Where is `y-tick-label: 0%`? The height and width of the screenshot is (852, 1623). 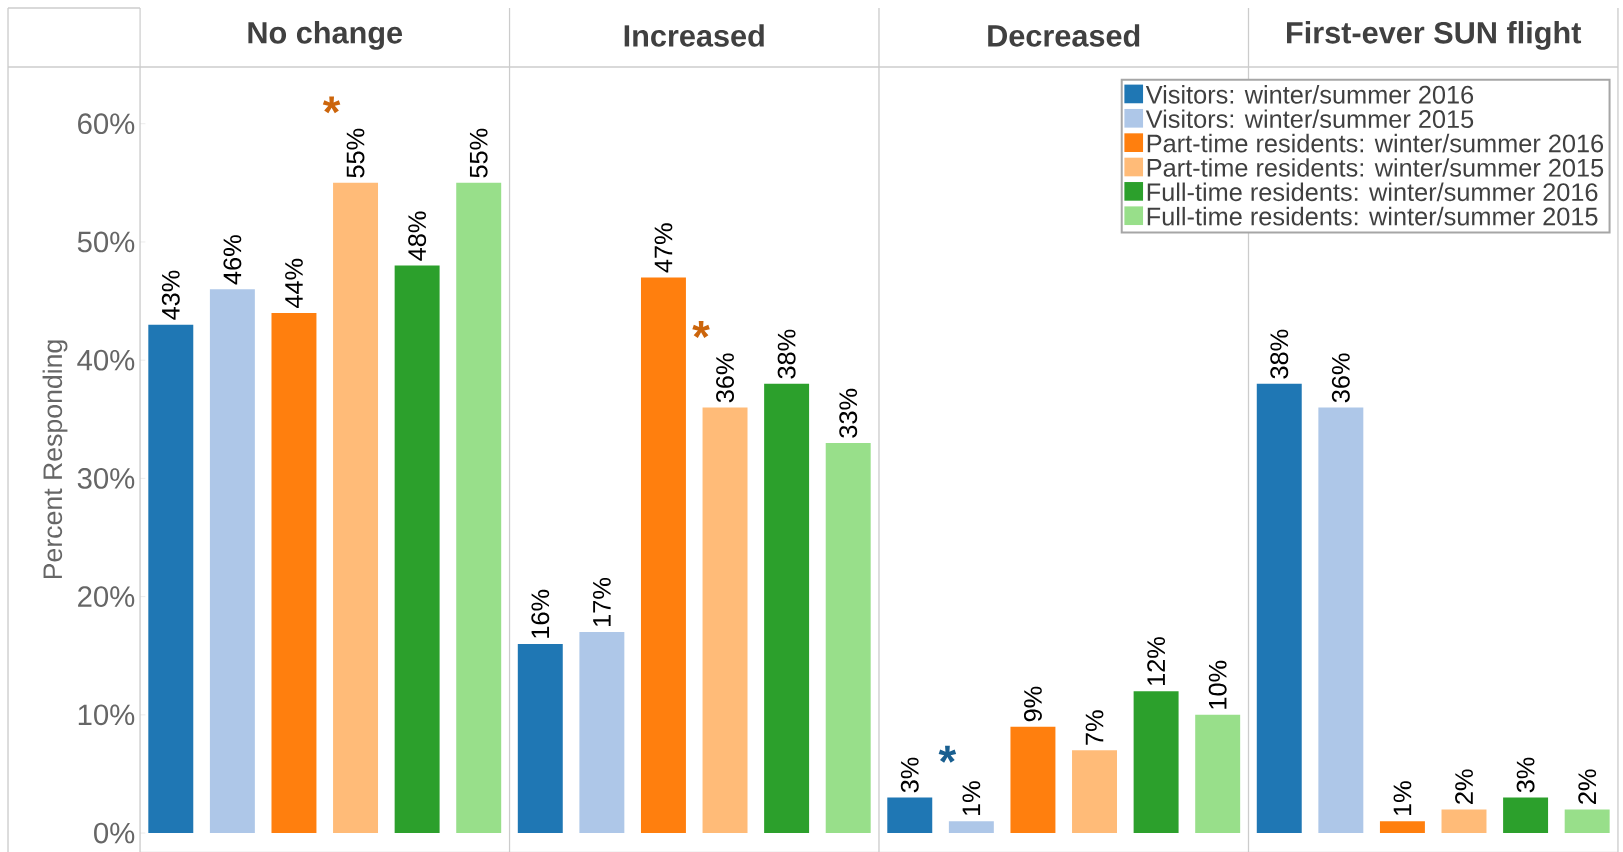 y-tick-label: 0% is located at coordinates (114, 833).